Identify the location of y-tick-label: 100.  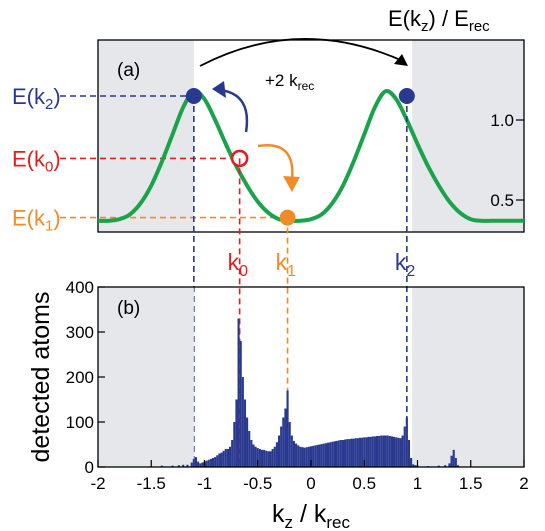
(80, 422).